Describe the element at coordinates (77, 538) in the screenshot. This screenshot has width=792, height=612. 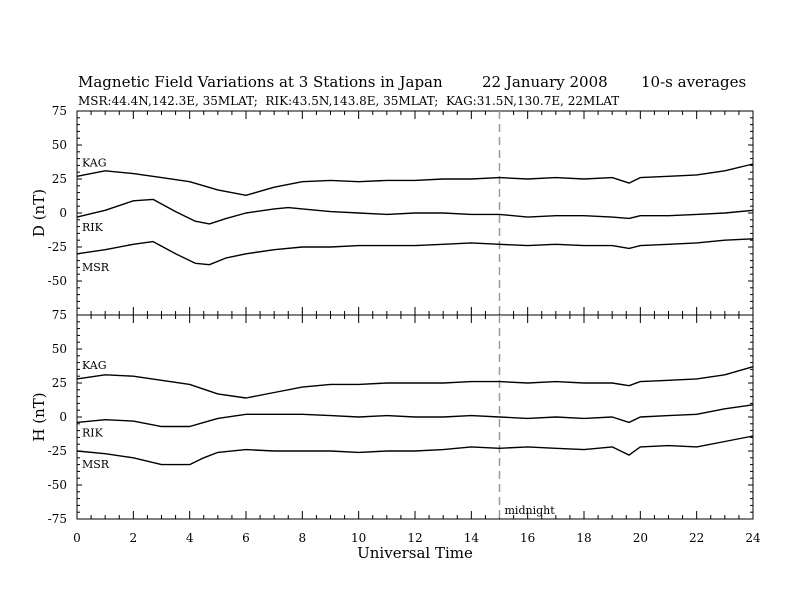
I see `x-tick-label: 0` at that location.